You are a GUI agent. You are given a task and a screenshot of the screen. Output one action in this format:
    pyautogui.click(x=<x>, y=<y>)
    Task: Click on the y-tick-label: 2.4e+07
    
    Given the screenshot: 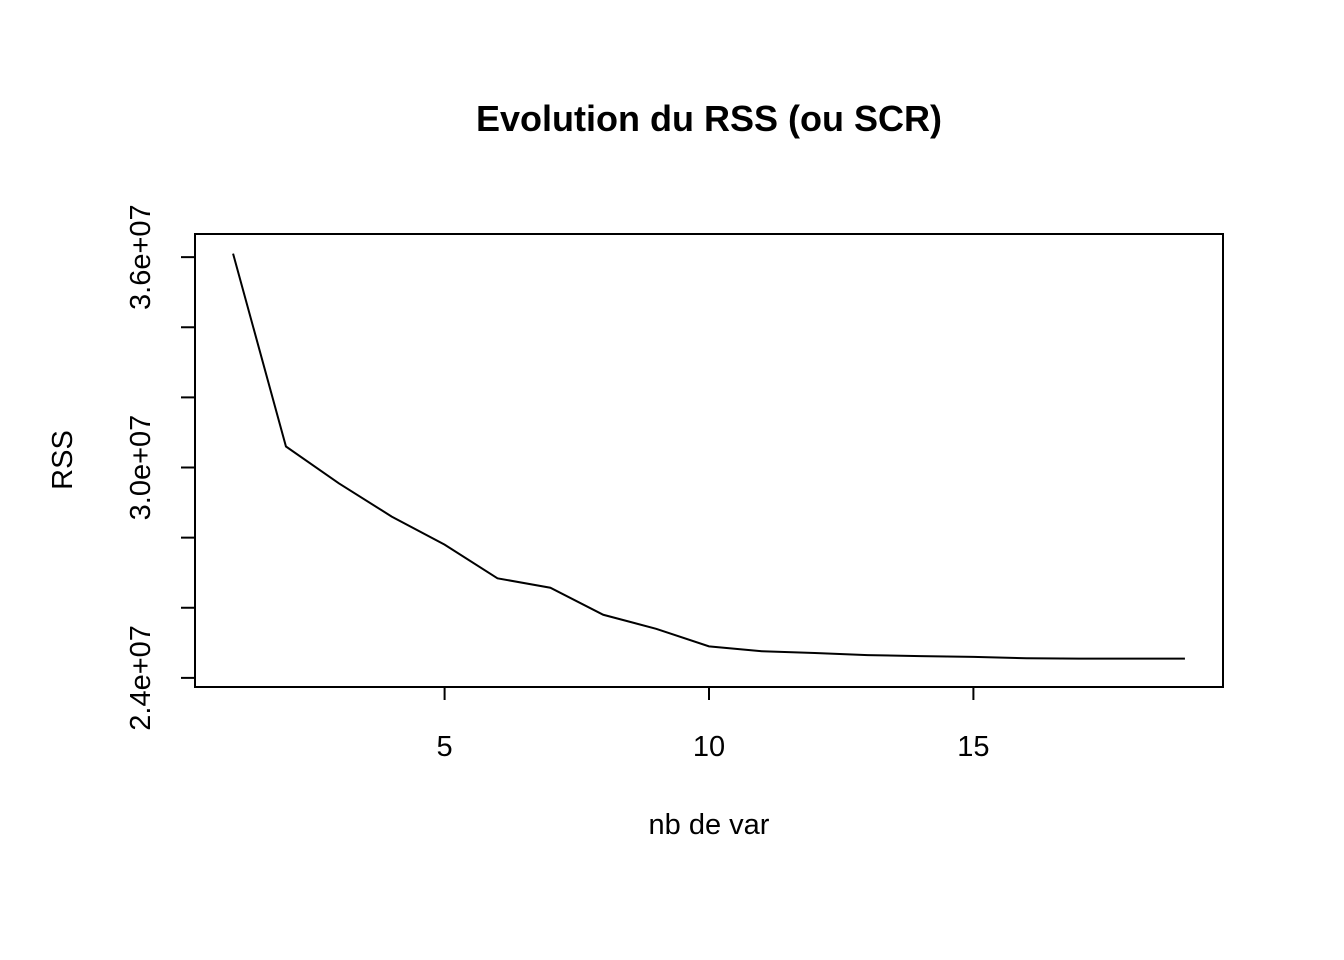 What is the action you would take?
    pyautogui.click(x=141, y=678)
    